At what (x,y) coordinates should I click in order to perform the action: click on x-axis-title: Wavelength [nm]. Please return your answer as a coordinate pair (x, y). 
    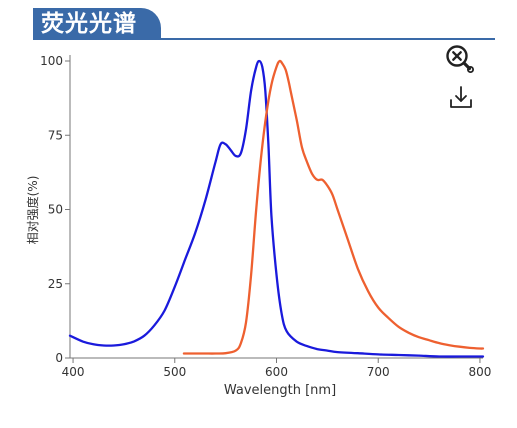
    Looking at the image, I should click on (280, 390).